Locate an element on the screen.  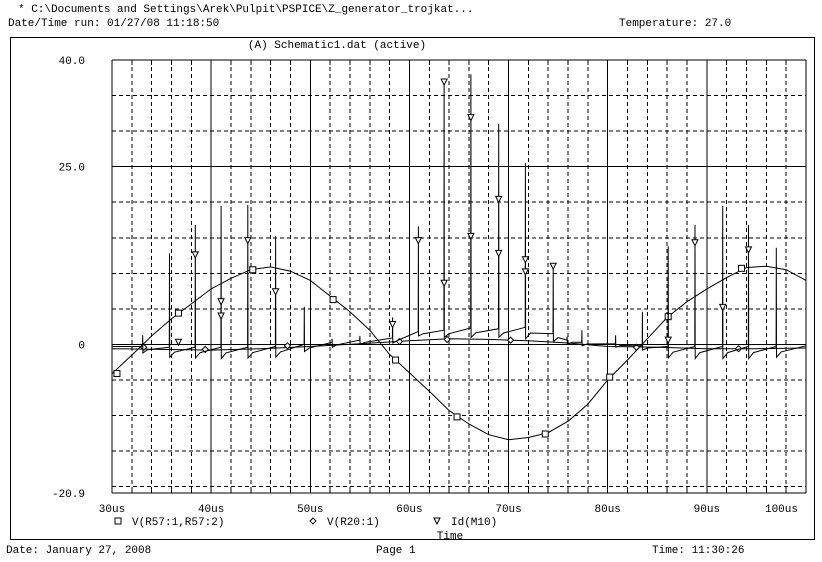
footer-time: Time: 11:30:26 is located at coordinates (698, 551).